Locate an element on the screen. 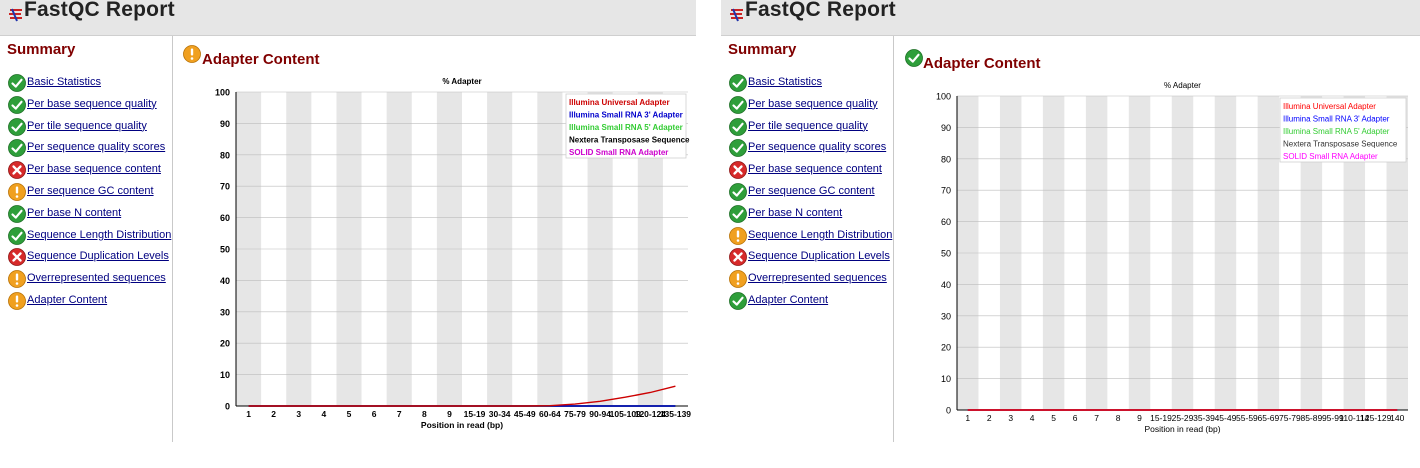 This screenshot has height=468, width=1420. x-tick-label: 25-29 is located at coordinates (1183, 418).